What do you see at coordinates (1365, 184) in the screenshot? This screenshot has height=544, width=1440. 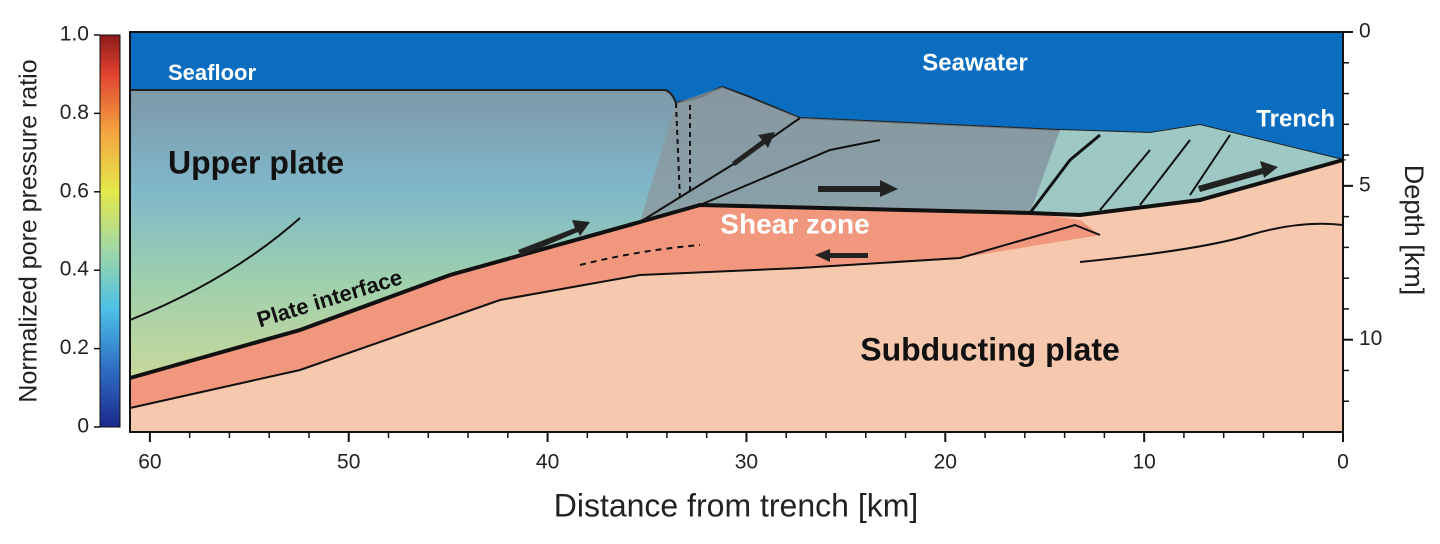 I see `y-tick-label: 5` at bounding box center [1365, 184].